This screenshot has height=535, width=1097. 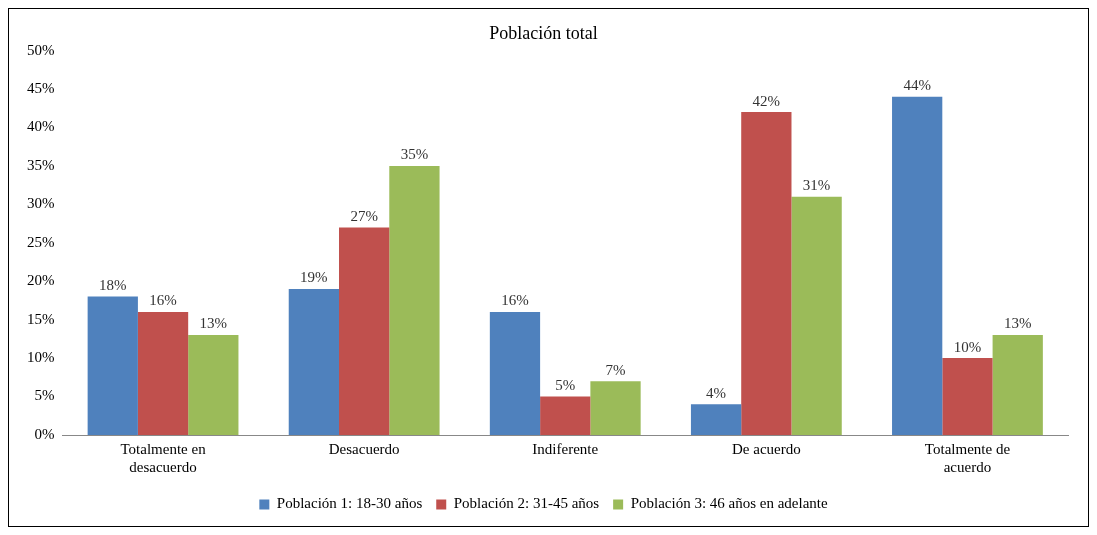 What do you see at coordinates (41, 164) in the screenshot?
I see `y-tick-label: 35%` at bounding box center [41, 164].